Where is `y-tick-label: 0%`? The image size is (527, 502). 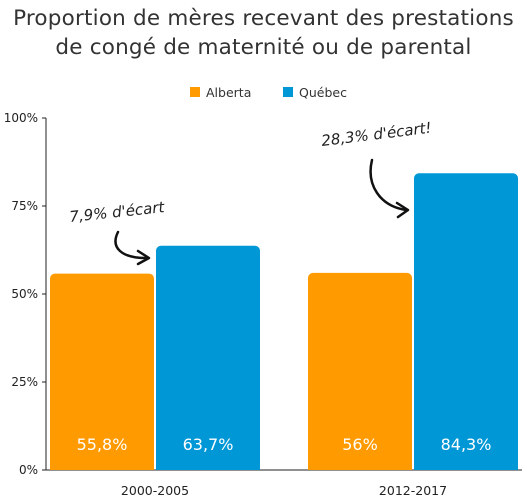 y-tick-label: 0% is located at coordinates (28, 470).